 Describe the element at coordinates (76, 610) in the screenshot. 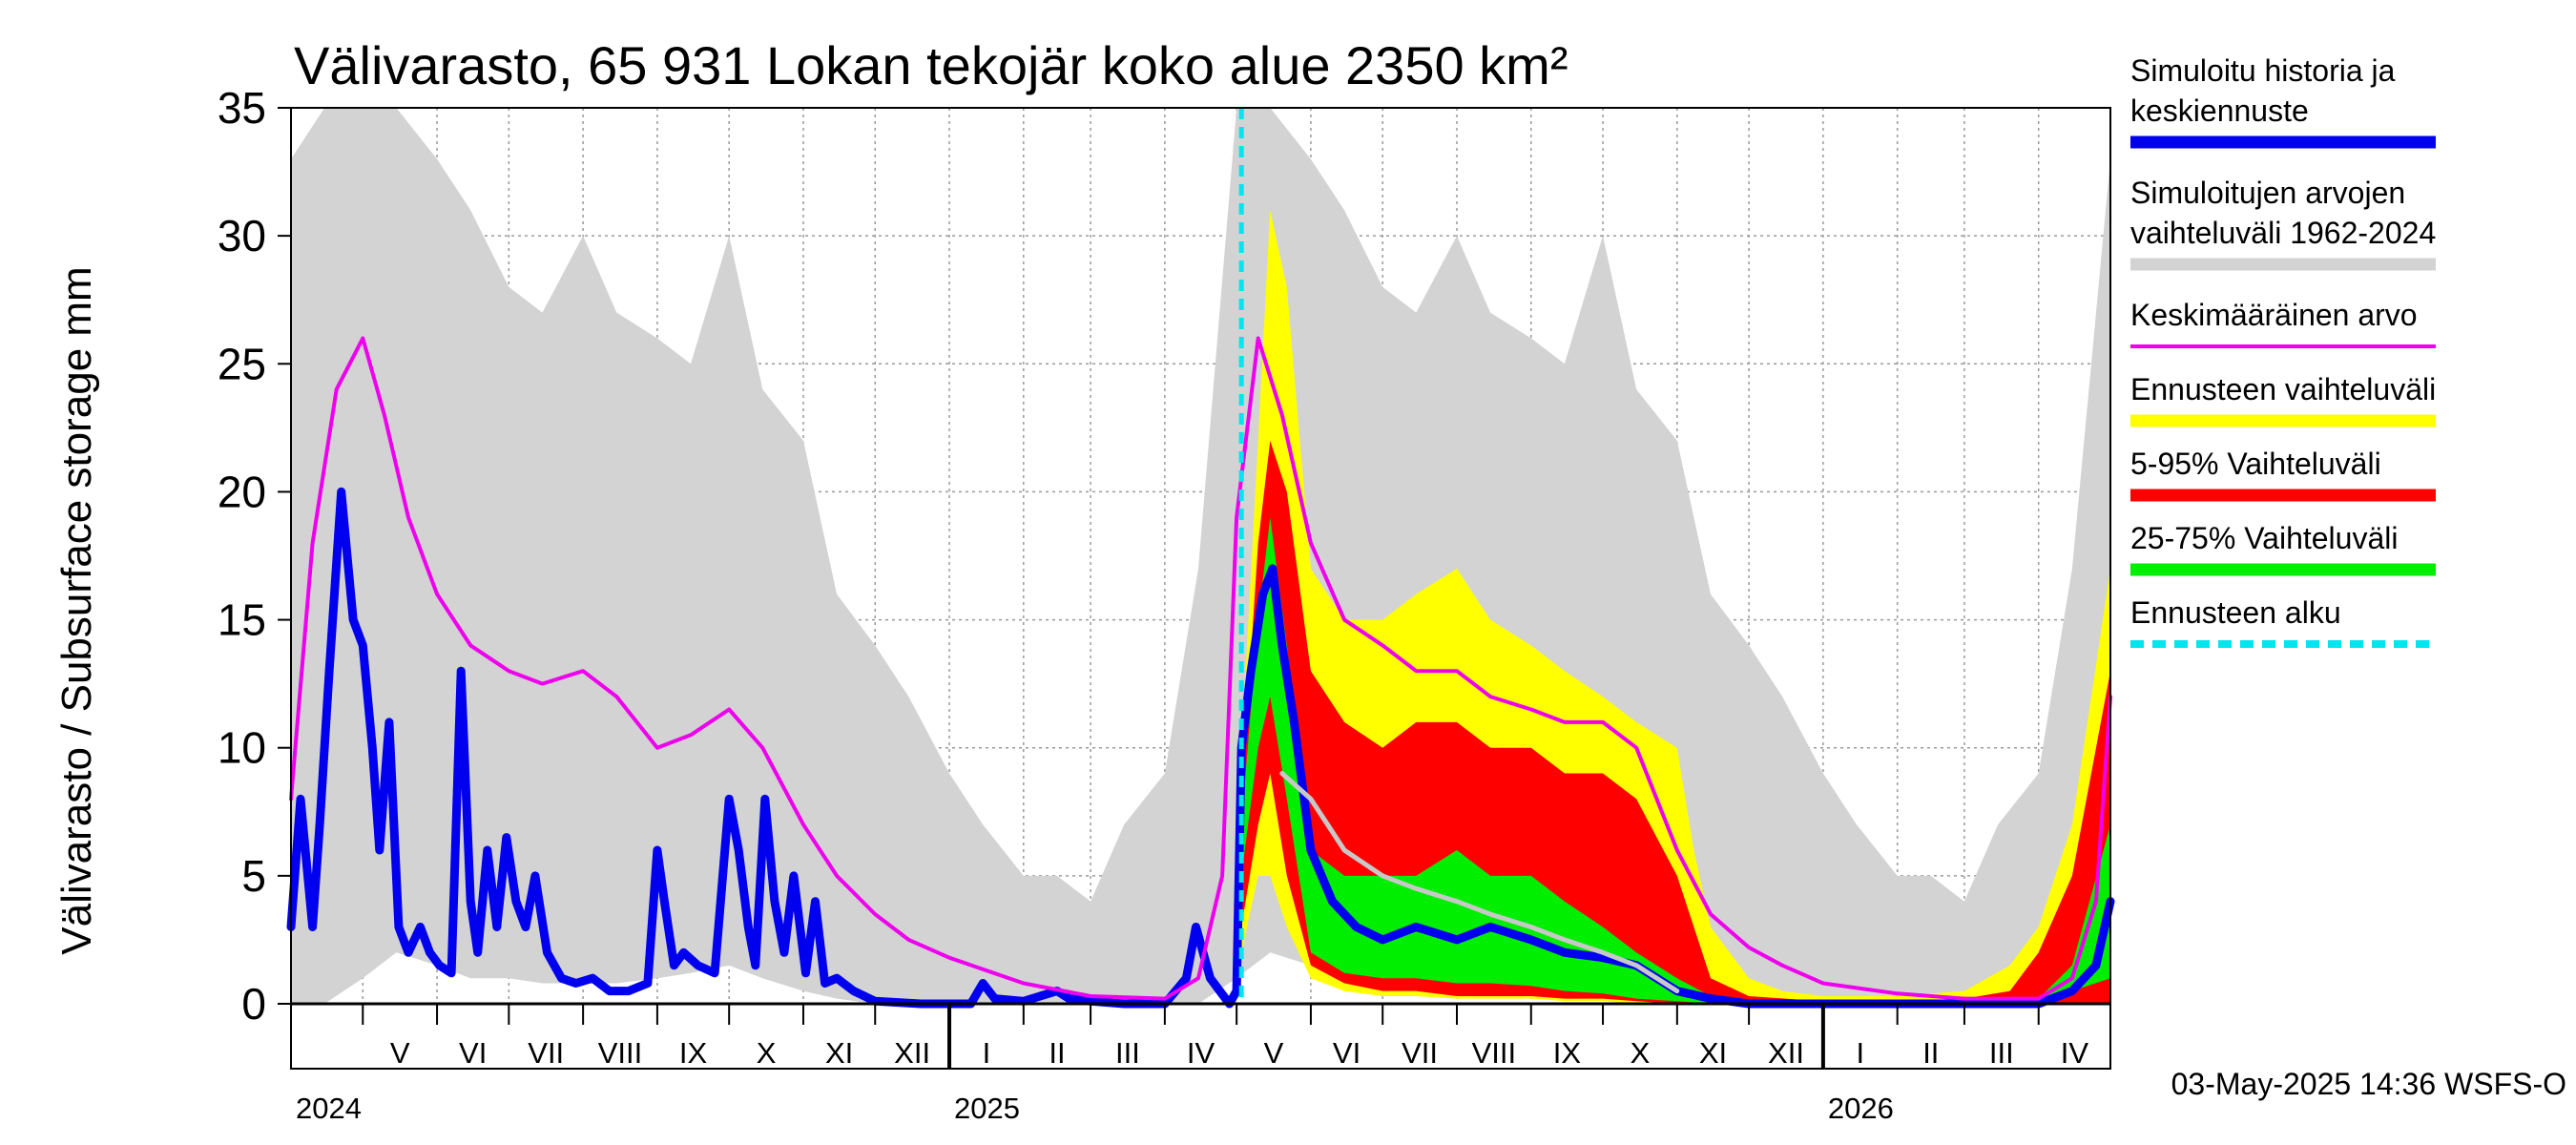

I see `y-axis-label: Välivarasto / Subsurface storage mm` at that location.